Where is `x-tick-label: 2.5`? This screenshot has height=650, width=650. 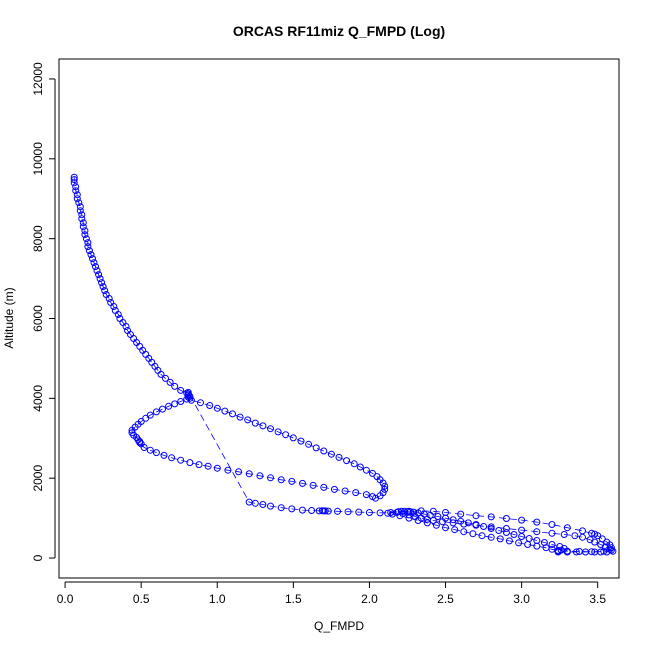 x-tick-label: 2.5 is located at coordinates (445, 599).